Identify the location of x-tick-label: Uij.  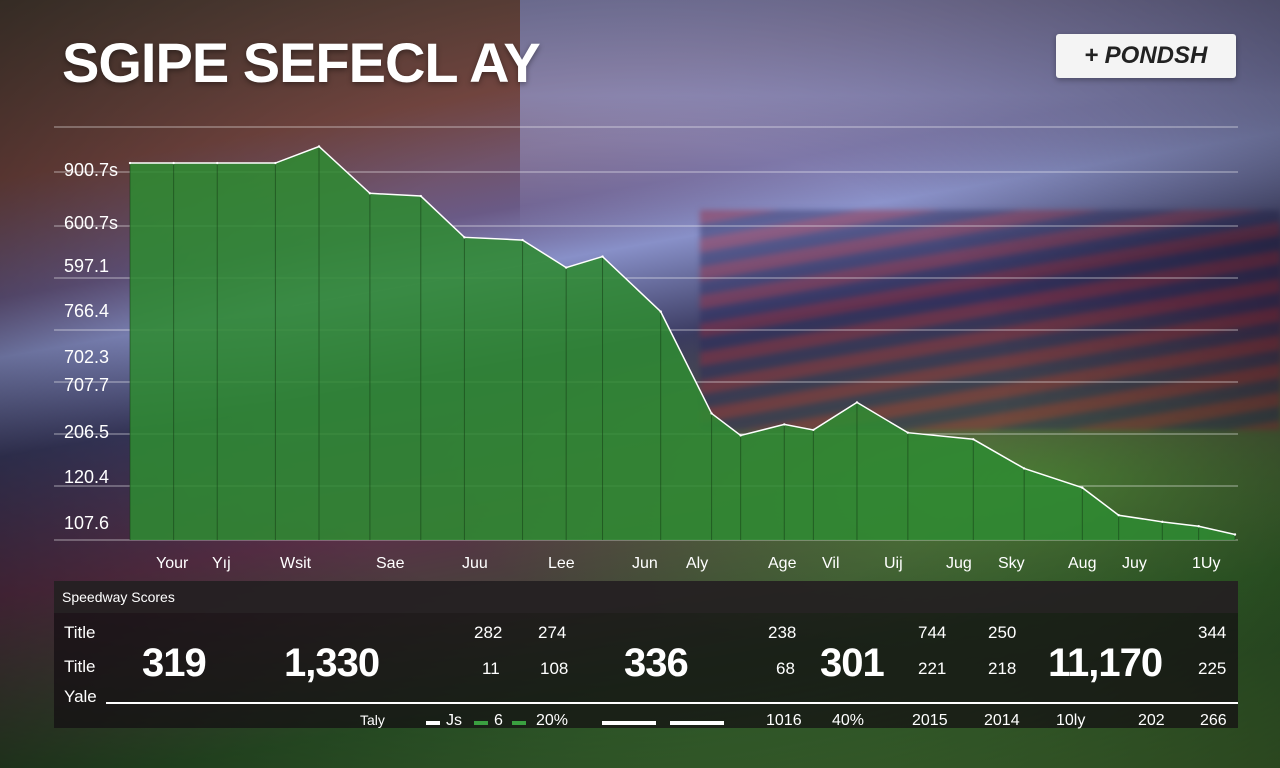
(893, 563).